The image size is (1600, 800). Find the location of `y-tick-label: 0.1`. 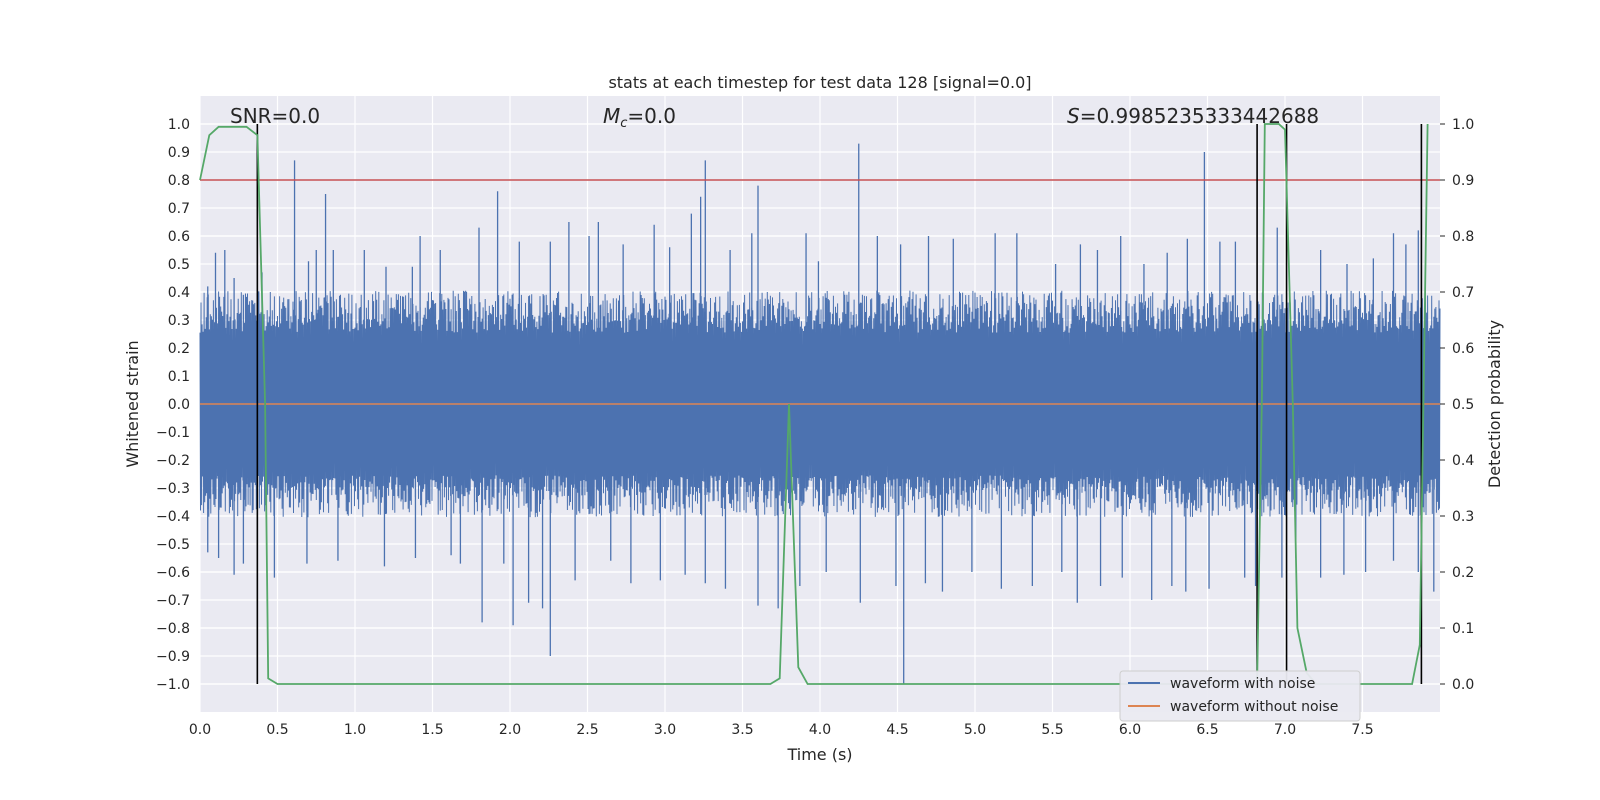

y-tick-label: 0.1 is located at coordinates (179, 377).